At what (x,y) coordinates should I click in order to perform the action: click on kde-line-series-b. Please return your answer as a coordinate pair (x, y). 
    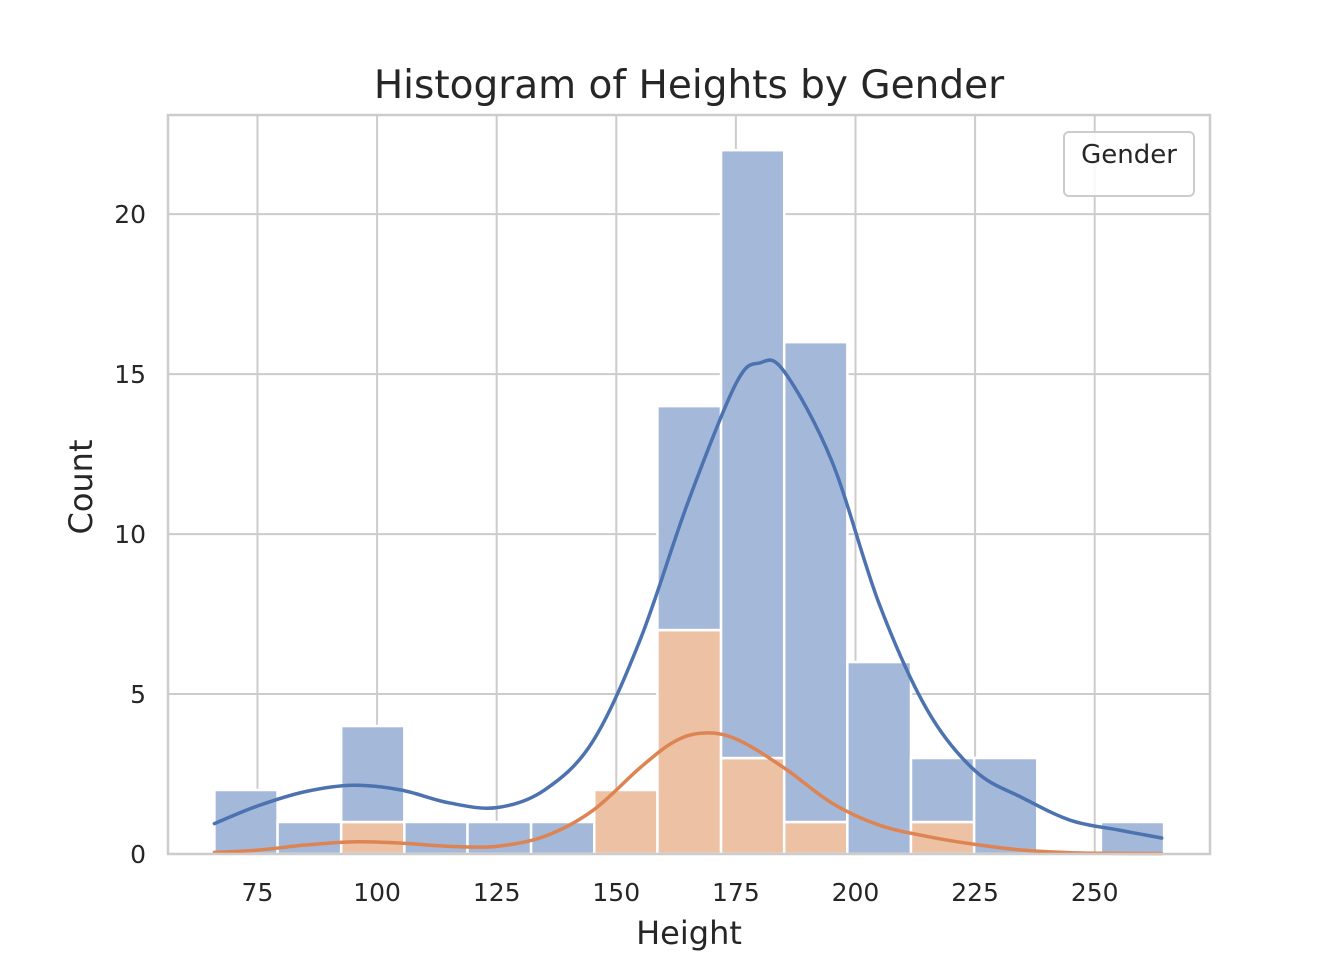
    Looking at the image, I should click on (688, 793).